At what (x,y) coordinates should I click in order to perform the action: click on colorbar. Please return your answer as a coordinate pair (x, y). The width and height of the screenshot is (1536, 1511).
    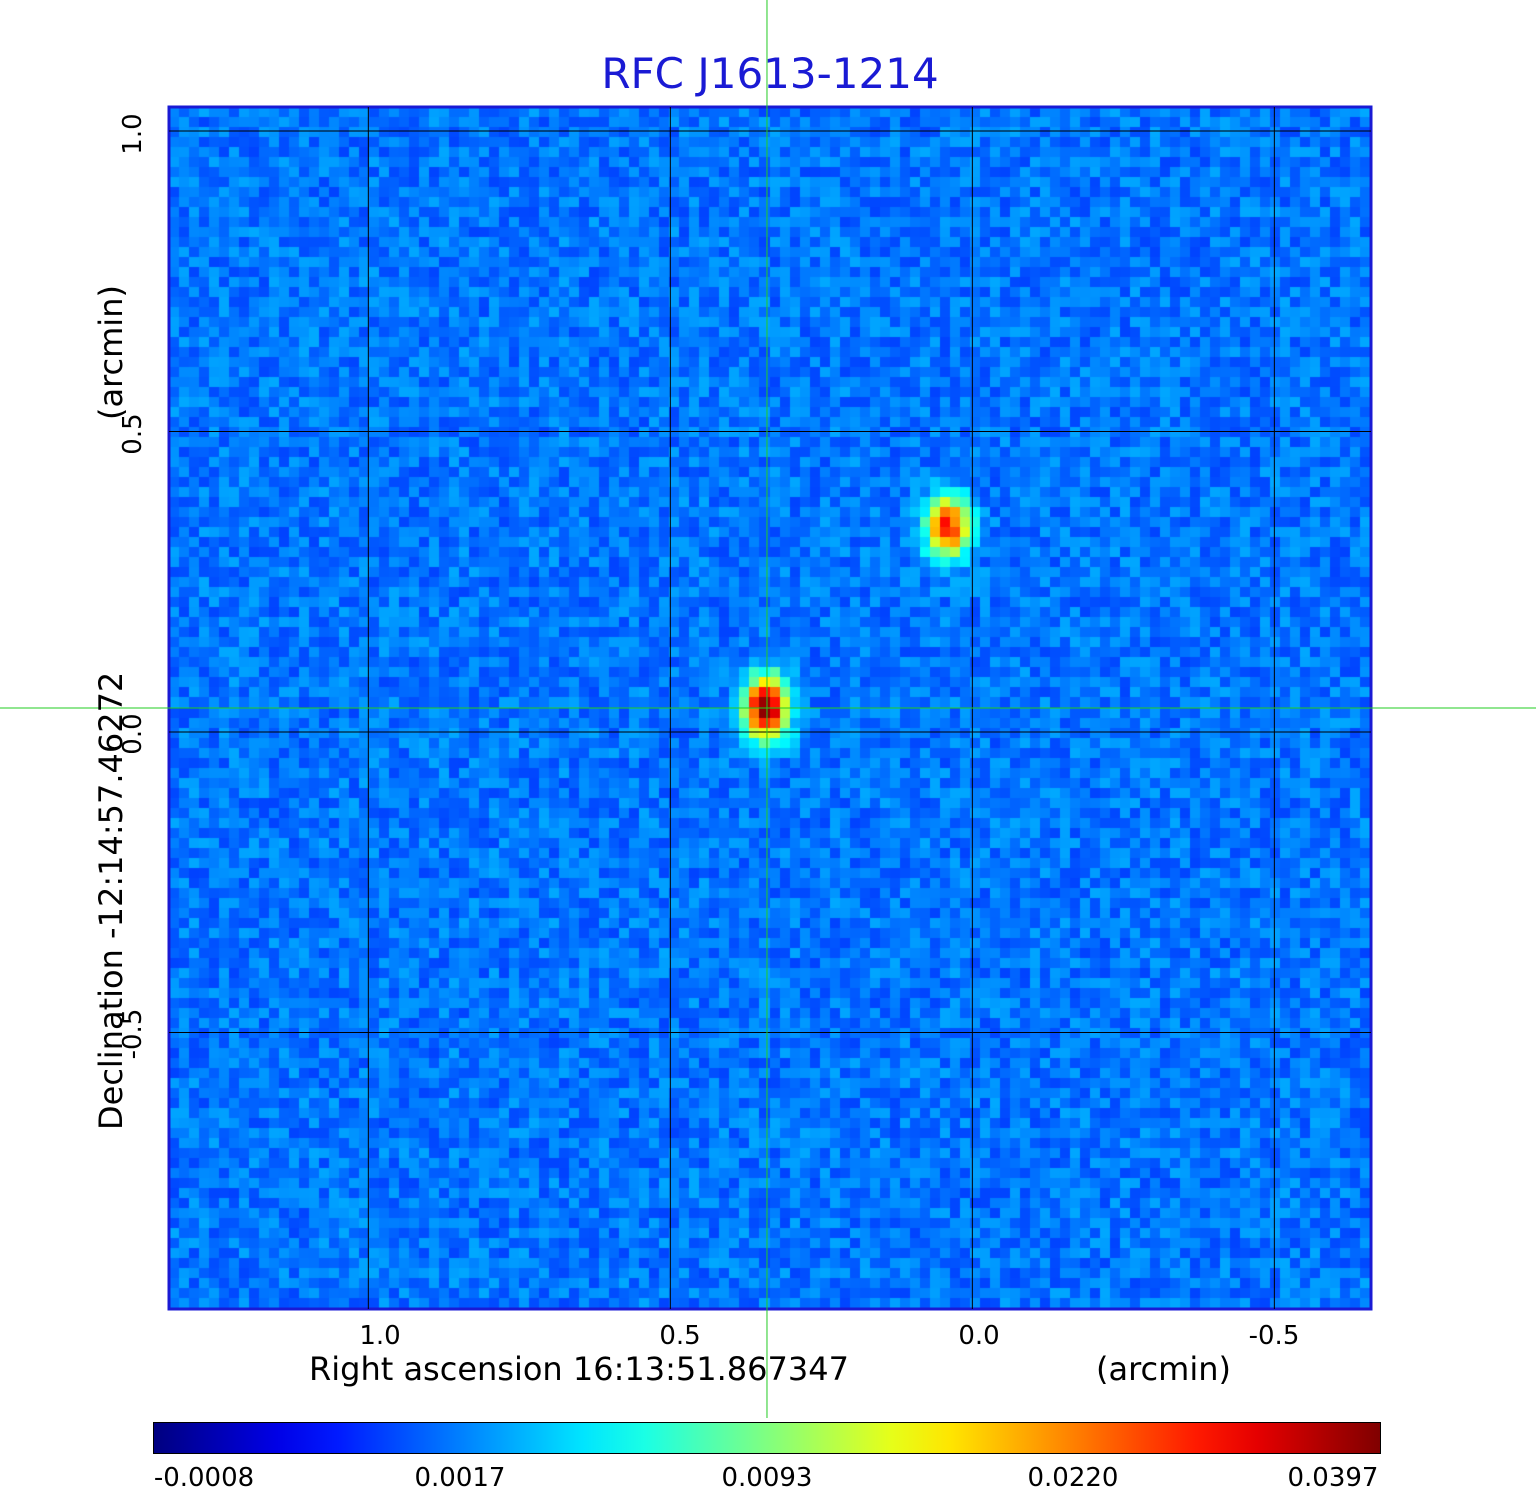
    Looking at the image, I should click on (767, 1438).